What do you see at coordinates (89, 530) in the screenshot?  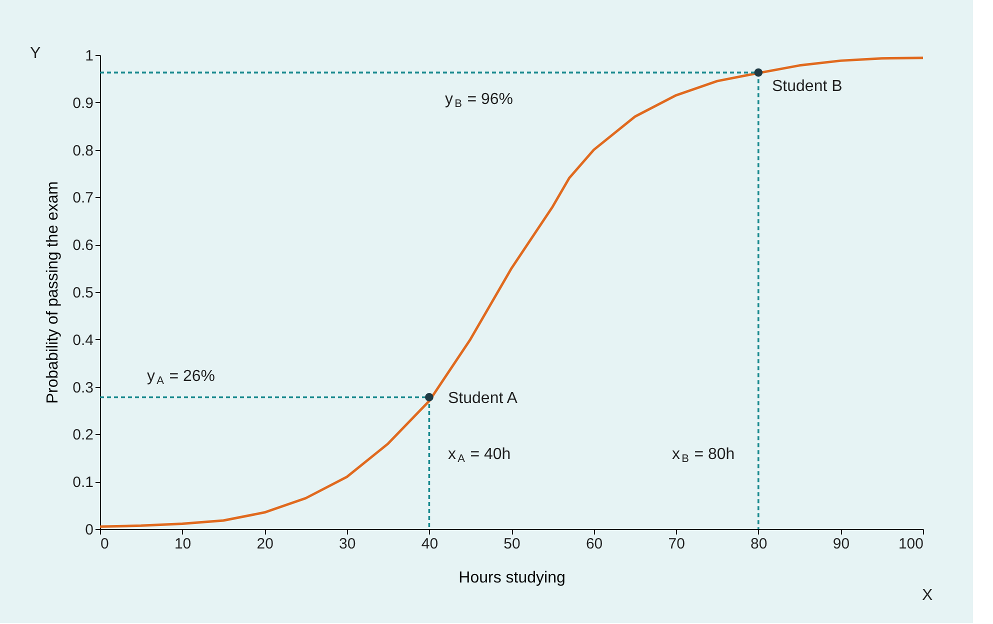 I see `y-tick-label: 0` at bounding box center [89, 530].